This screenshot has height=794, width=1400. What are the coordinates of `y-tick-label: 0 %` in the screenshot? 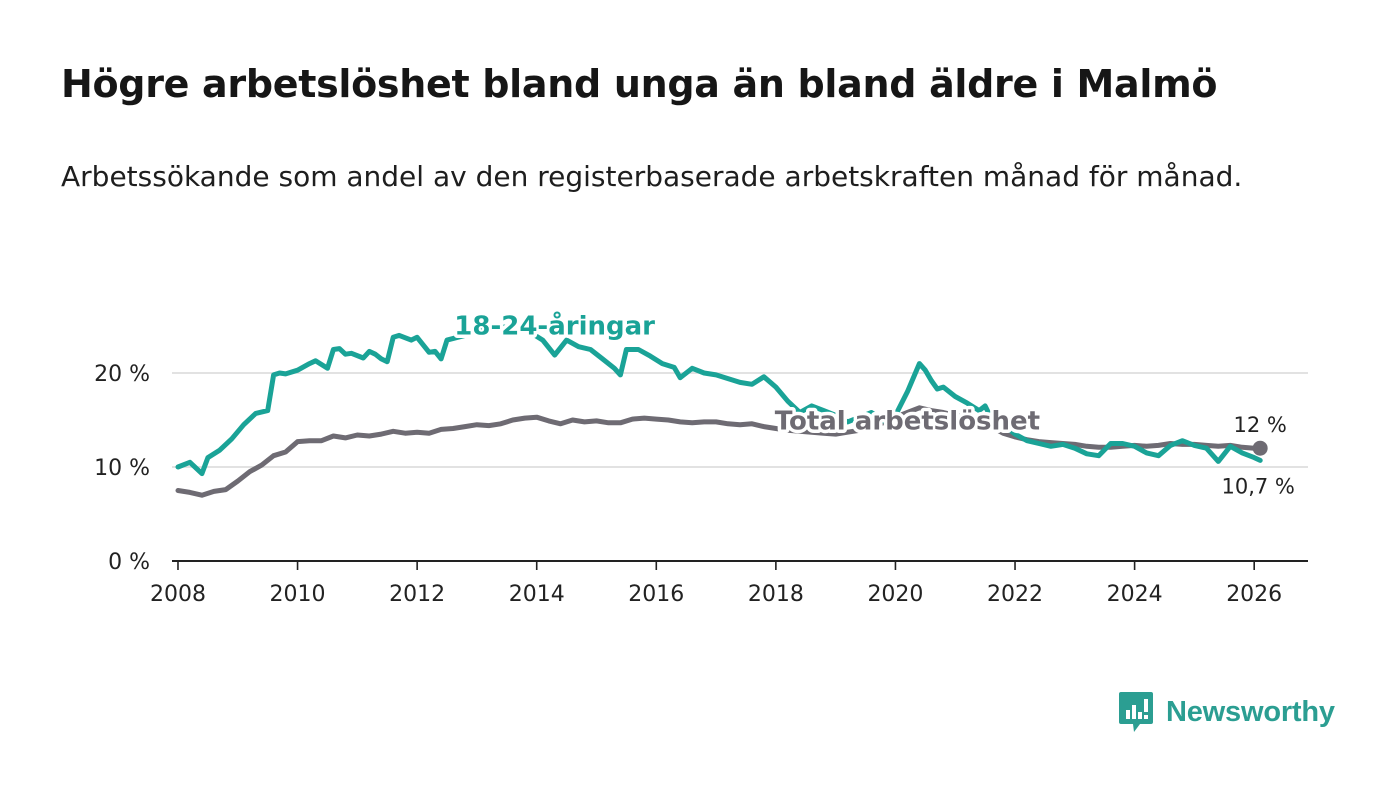 It's located at (129, 562).